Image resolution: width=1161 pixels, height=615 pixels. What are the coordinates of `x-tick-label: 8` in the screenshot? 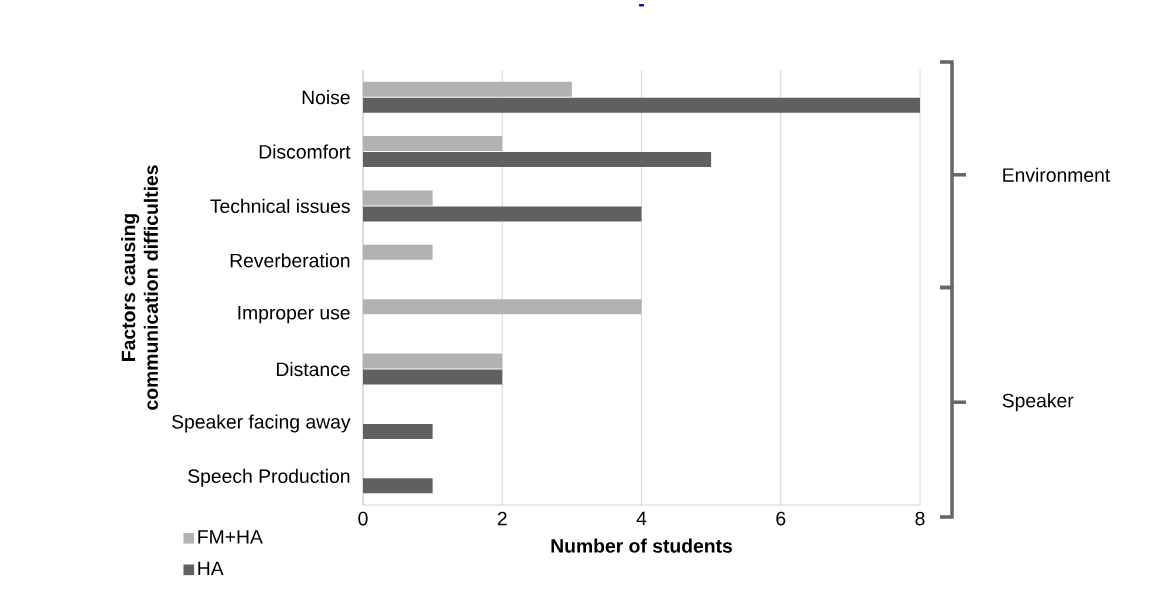 It's located at (920, 518).